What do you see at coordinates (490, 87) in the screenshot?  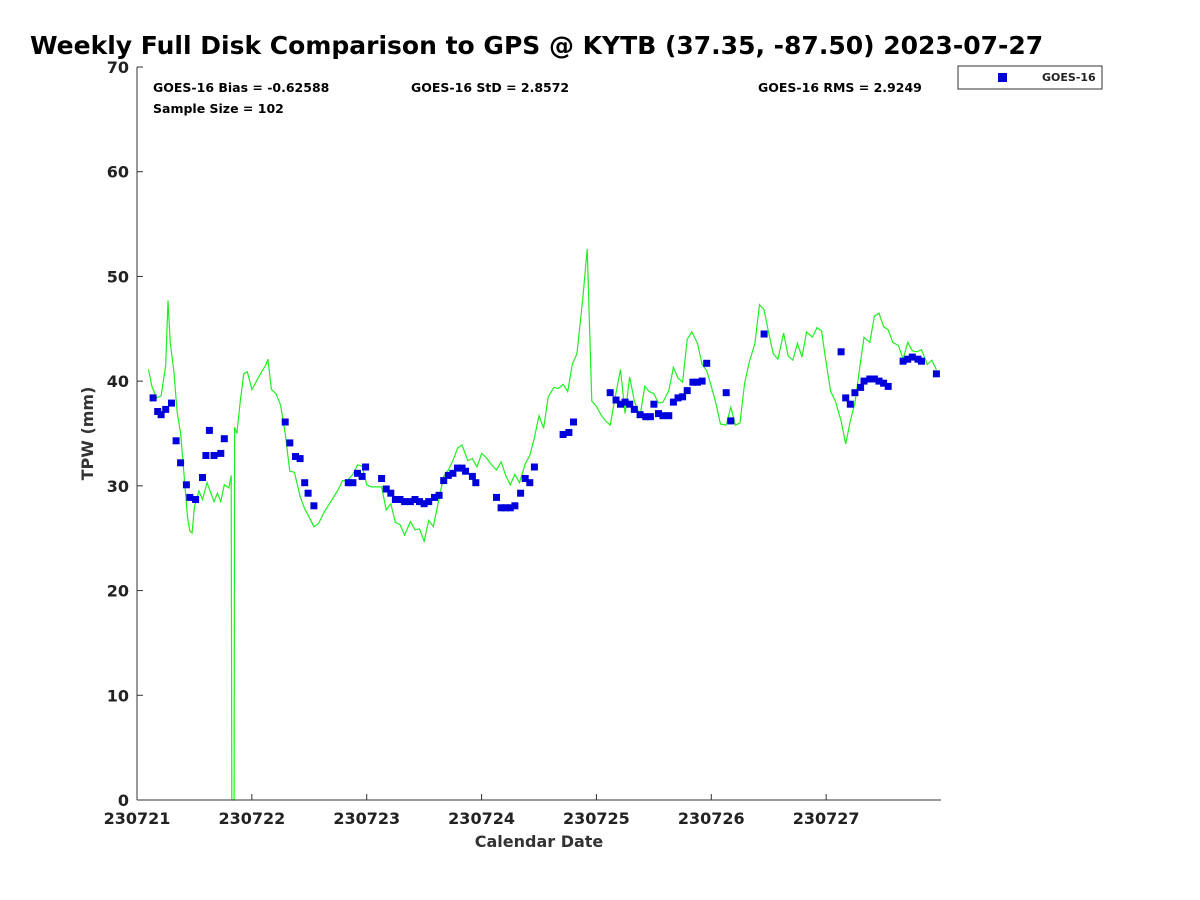 I see `stat-std: GOES-16 StD = 2.8572` at bounding box center [490, 87].